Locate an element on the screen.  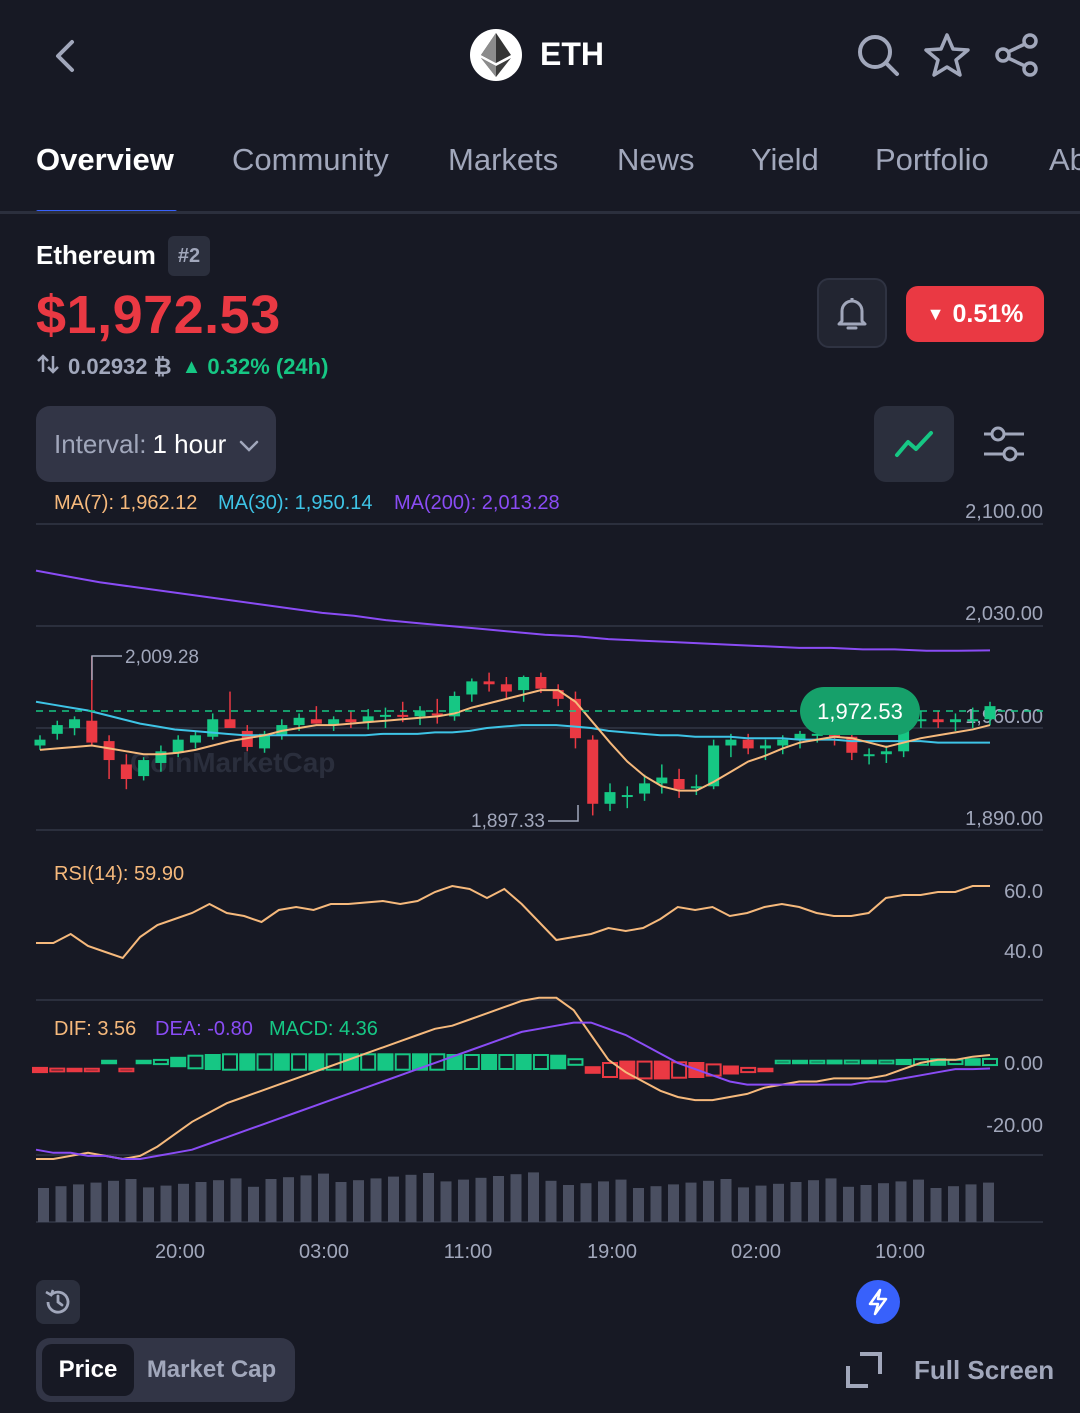
chart-mode-toggle: Price Market Cap is located at coordinates (165, 1370).